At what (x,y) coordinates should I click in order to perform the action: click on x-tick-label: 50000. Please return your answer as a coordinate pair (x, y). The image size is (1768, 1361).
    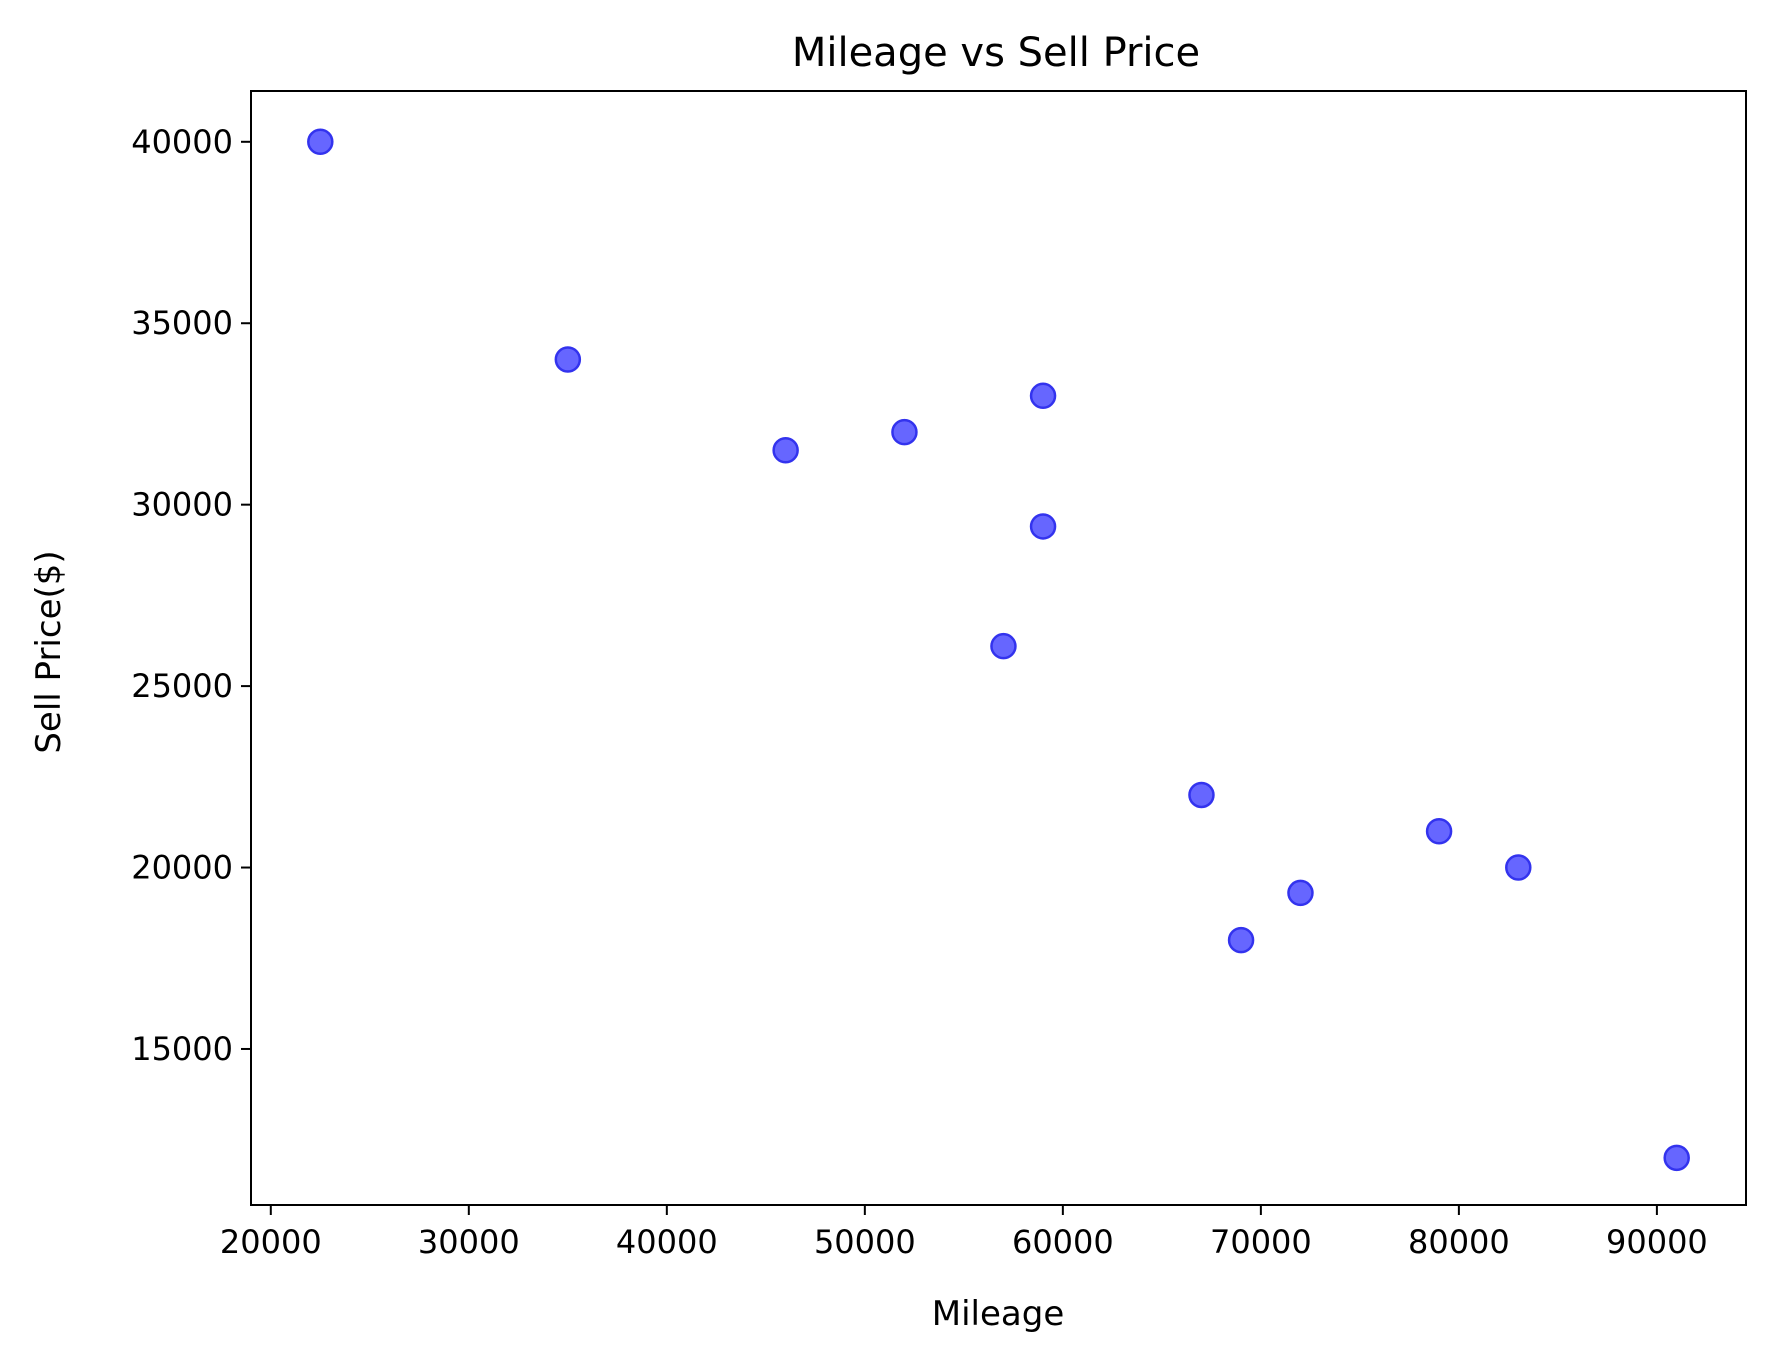
    Looking at the image, I should click on (865, 1242).